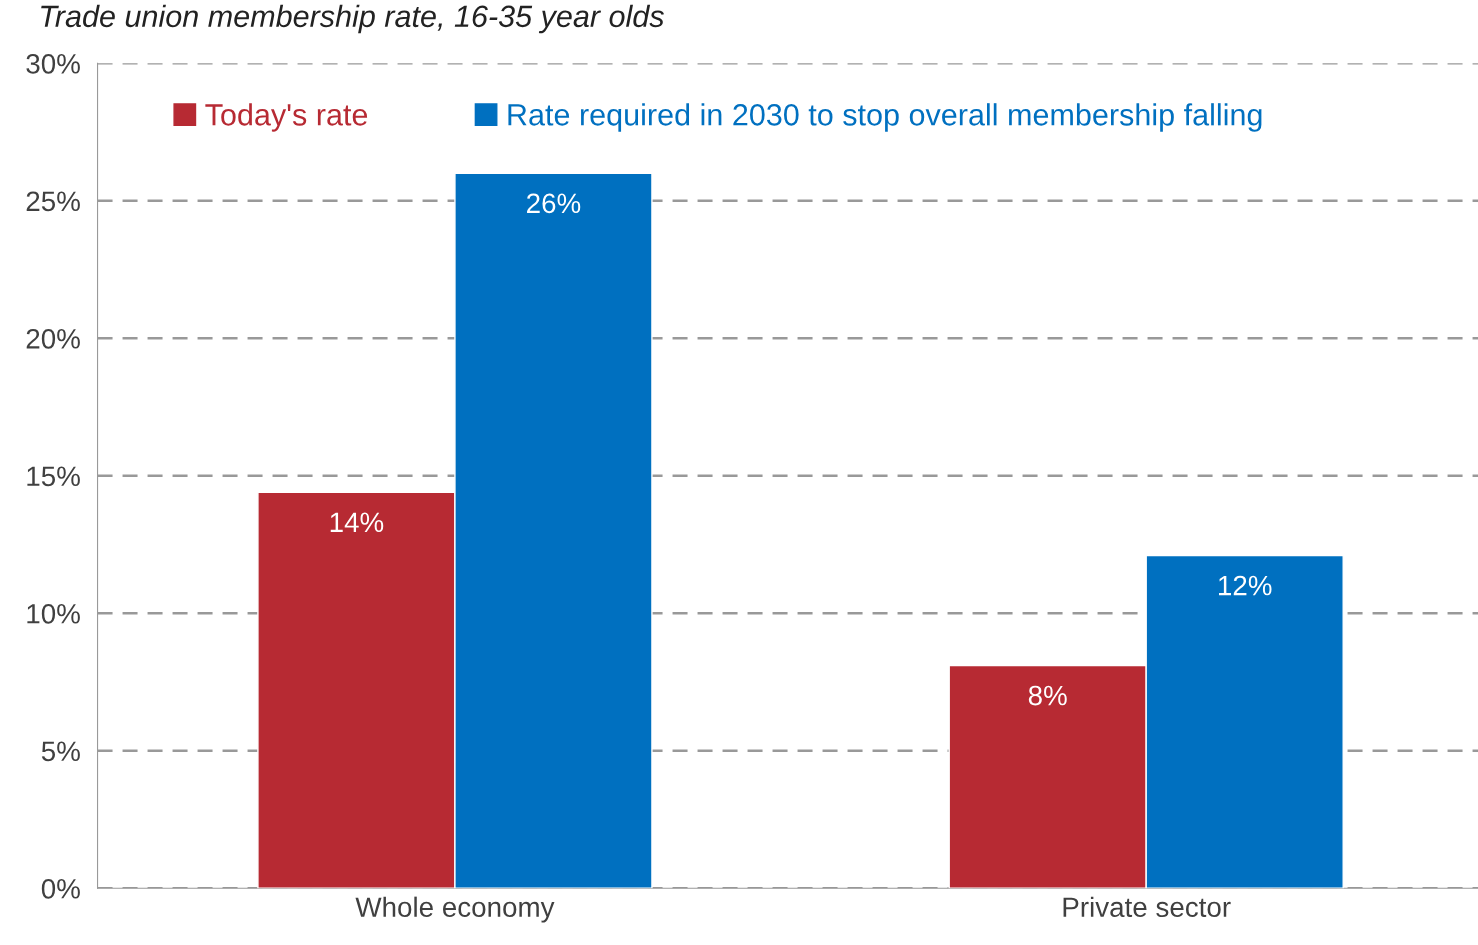 The image size is (1478, 945). Describe the element at coordinates (53, 613) in the screenshot. I see `y-tick-label: 10%` at that location.